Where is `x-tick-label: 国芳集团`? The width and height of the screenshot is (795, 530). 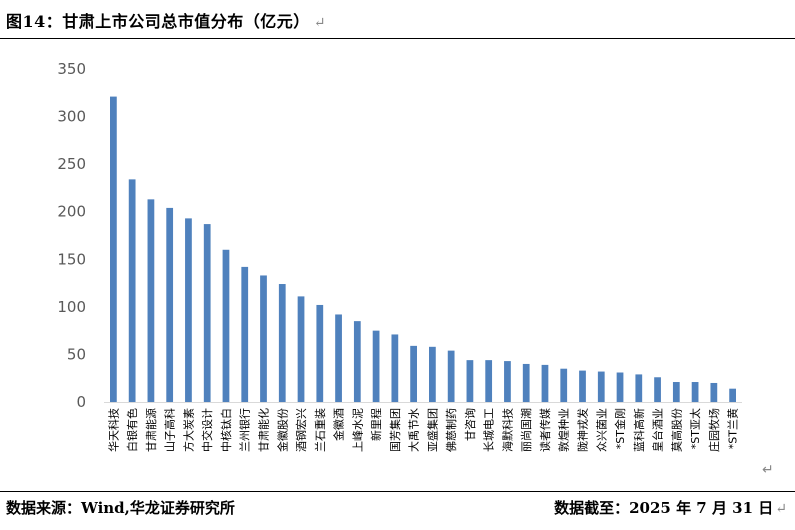 x-tick-label: 国芳集团 is located at coordinates (395, 430).